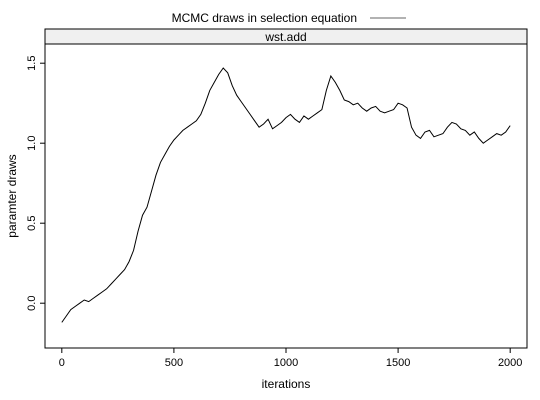  What do you see at coordinates (32, 303) in the screenshot?
I see `y-tick-label: 0.0` at bounding box center [32, 303].